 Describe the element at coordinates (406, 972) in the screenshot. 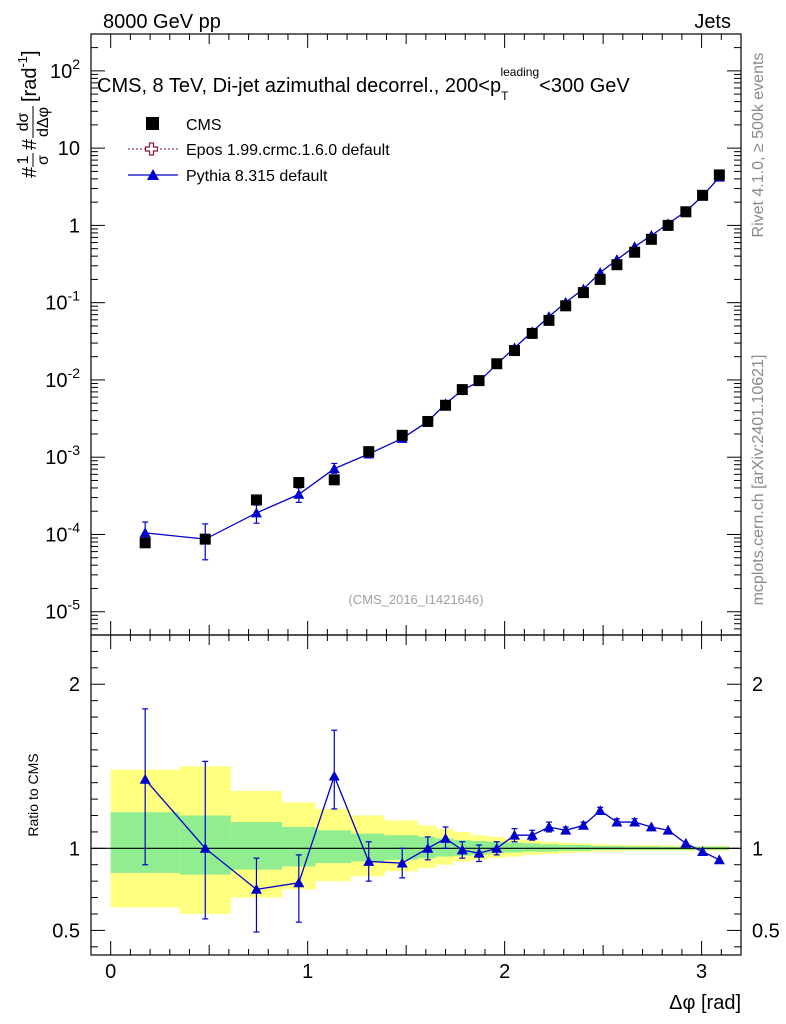

I see `x-tick-labels: 0 1 2 3` at that location.